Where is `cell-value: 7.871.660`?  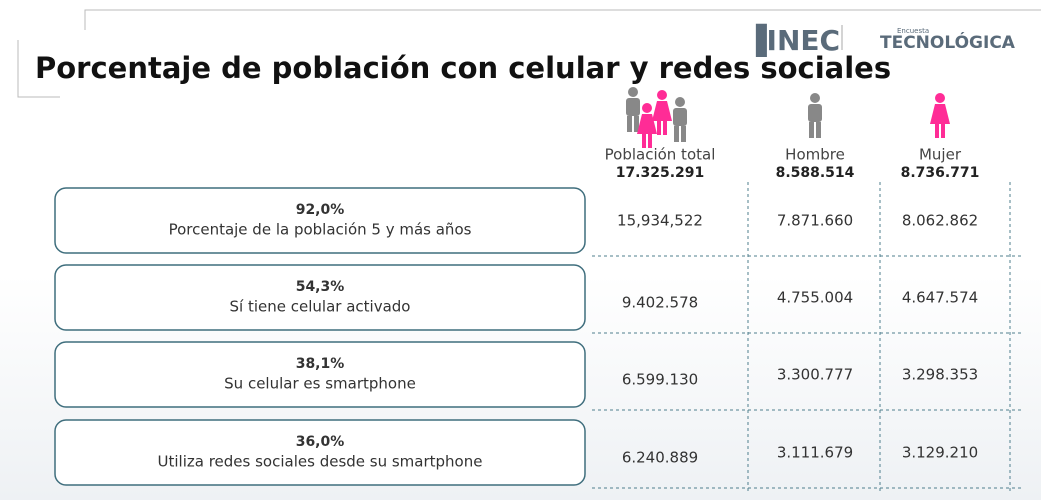 cell-value: 7.871.660 is located at coordinates (815, 221).